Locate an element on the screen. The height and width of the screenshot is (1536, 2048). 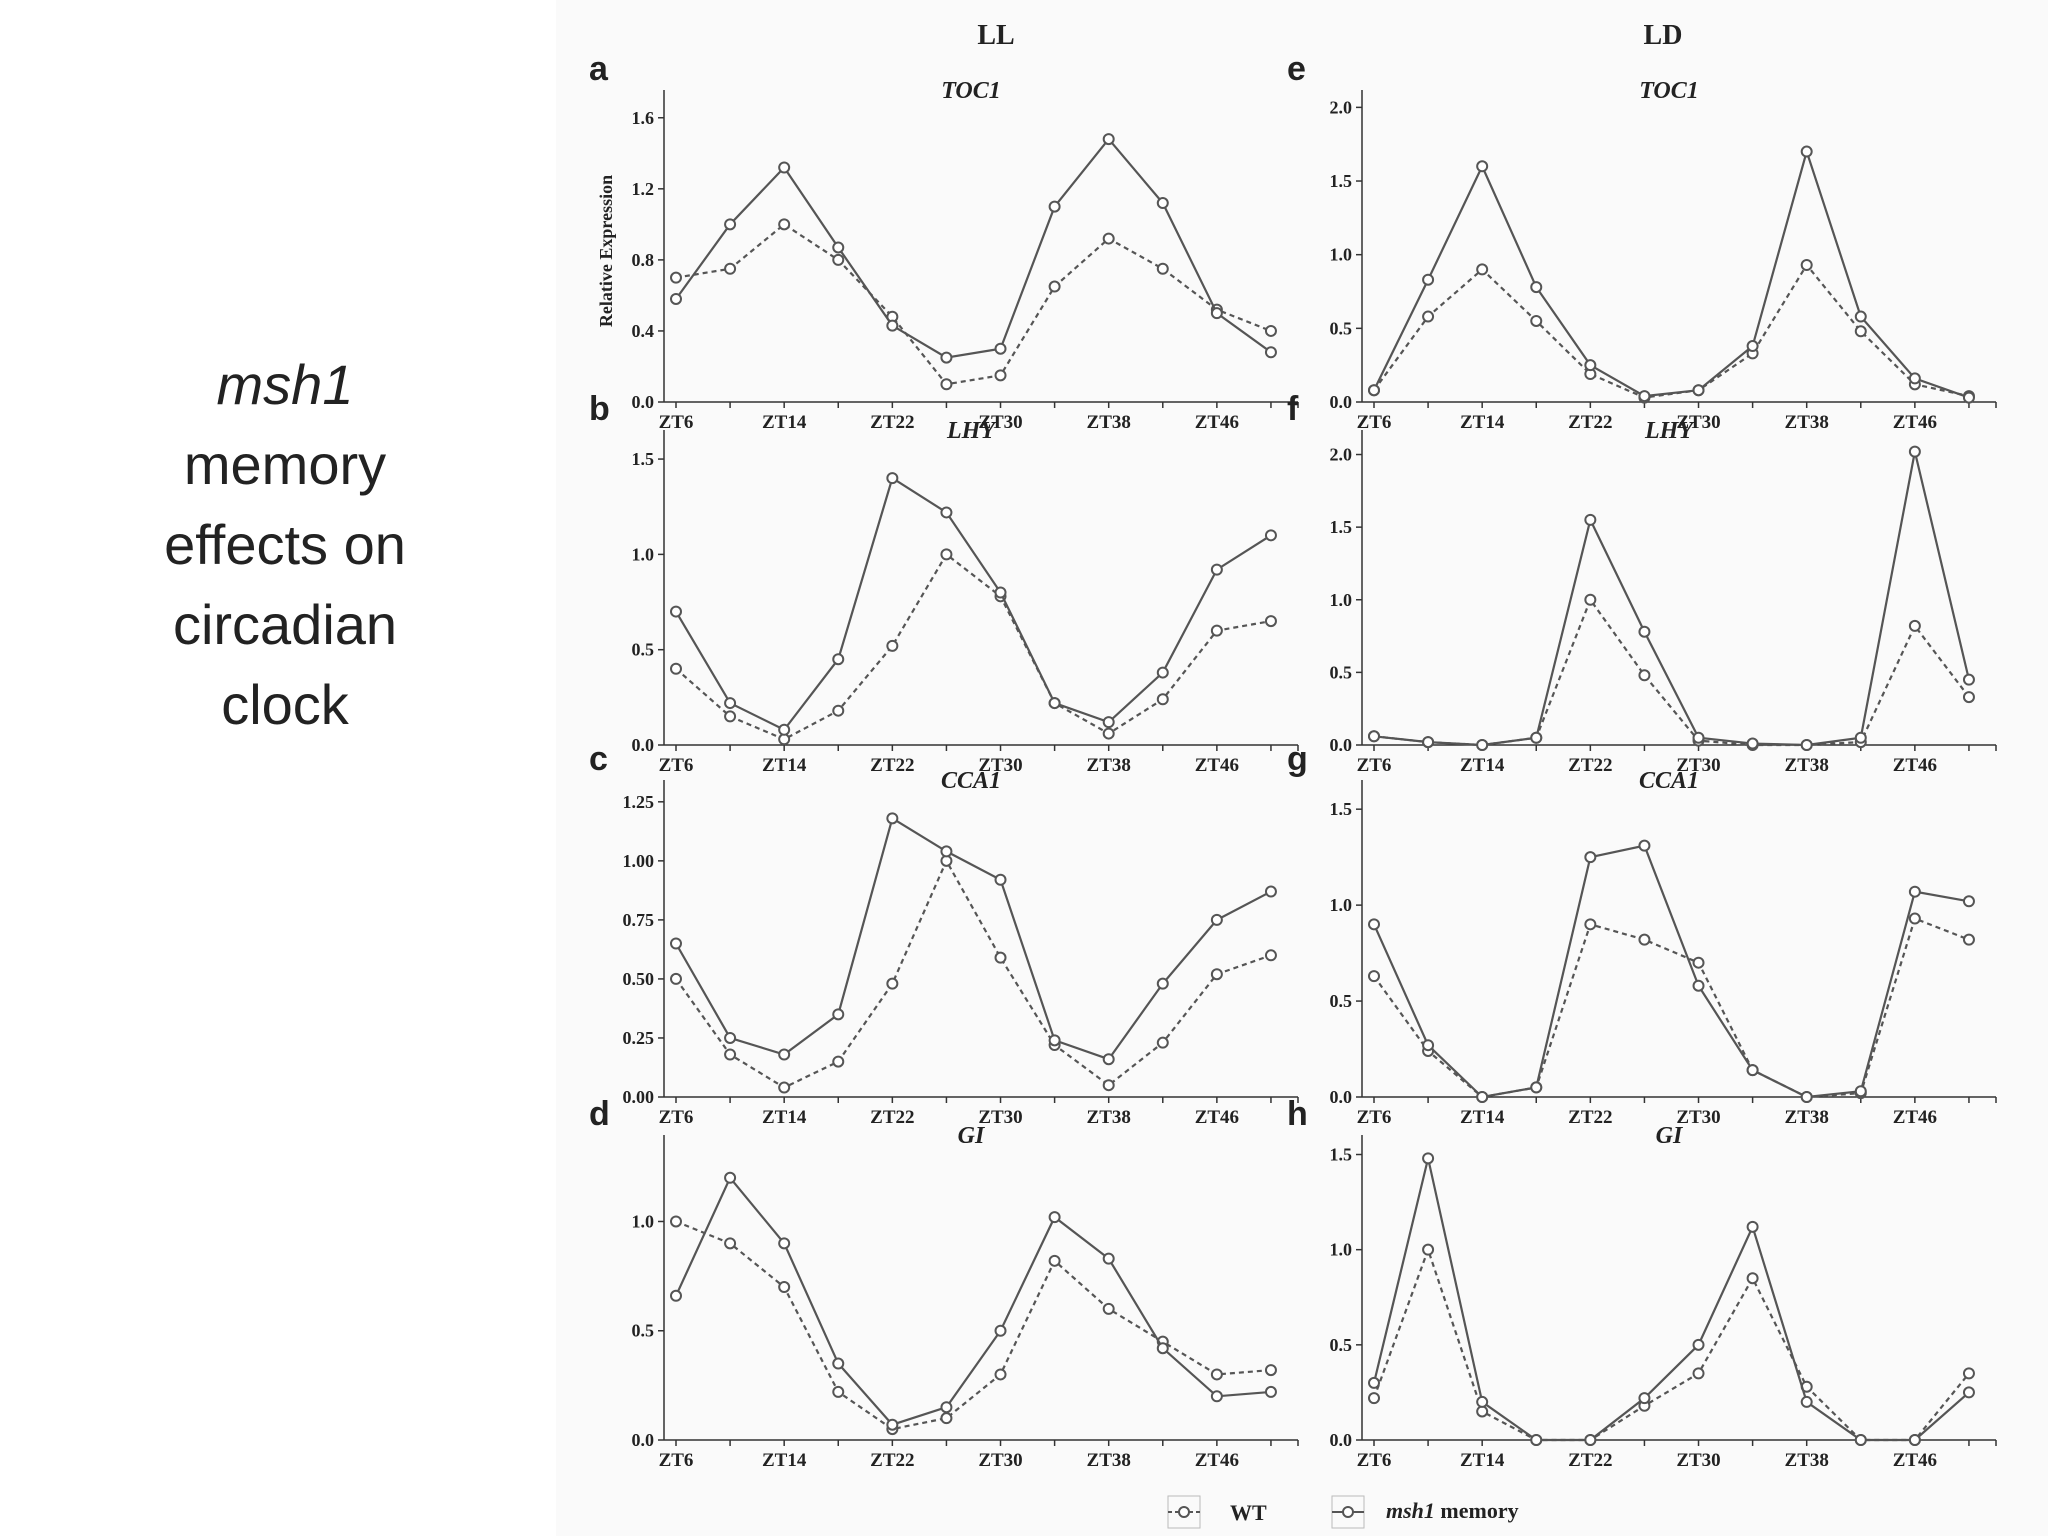
title-line-1: memory is located at coordinates (285, 464).